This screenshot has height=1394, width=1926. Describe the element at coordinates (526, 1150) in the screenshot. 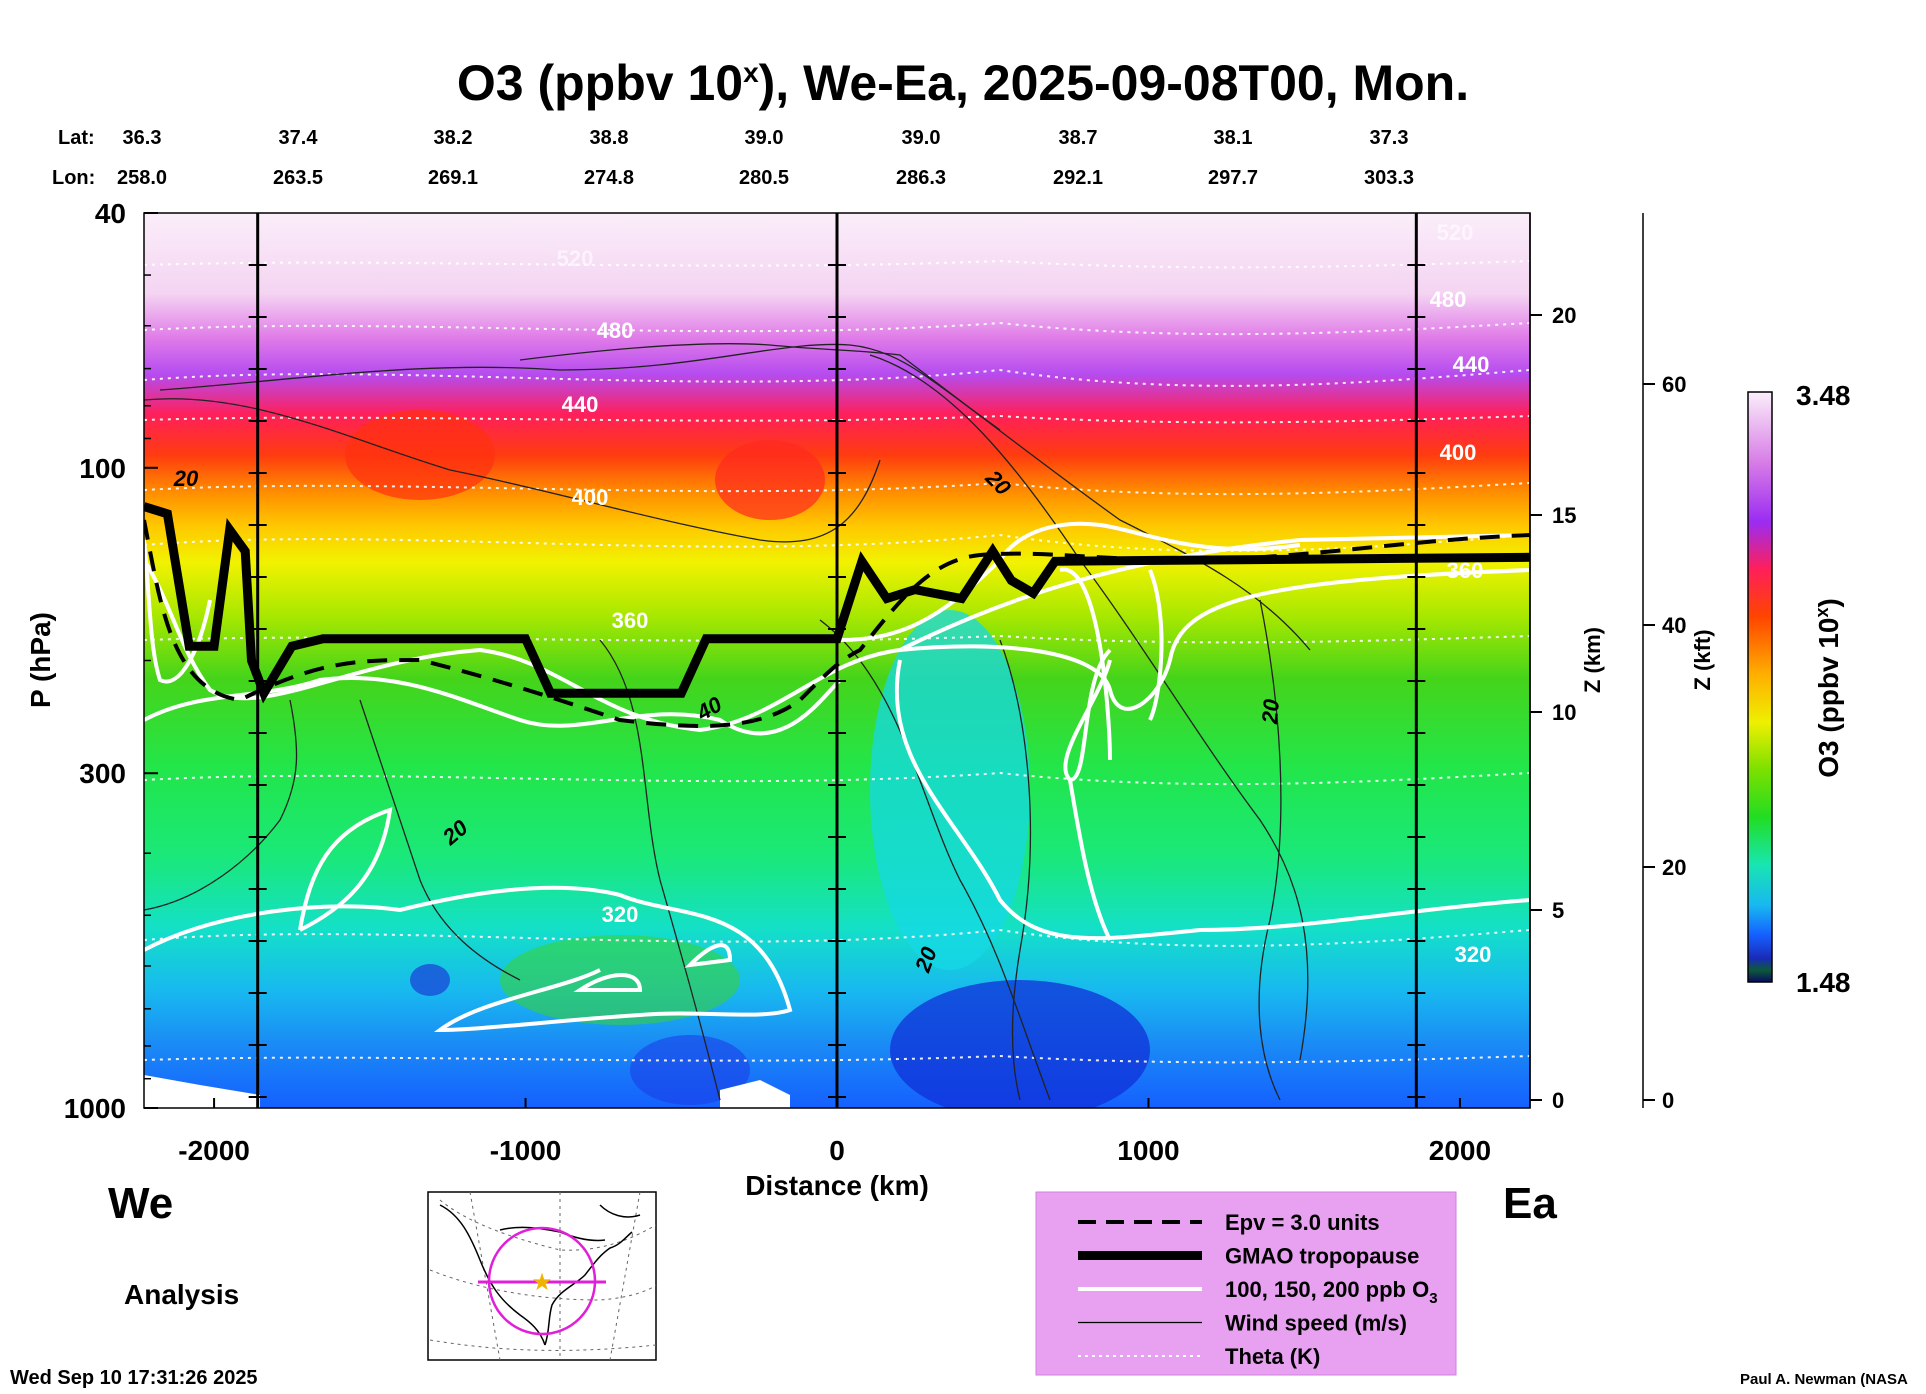

I see `x-tick-label: -1000` at that location.